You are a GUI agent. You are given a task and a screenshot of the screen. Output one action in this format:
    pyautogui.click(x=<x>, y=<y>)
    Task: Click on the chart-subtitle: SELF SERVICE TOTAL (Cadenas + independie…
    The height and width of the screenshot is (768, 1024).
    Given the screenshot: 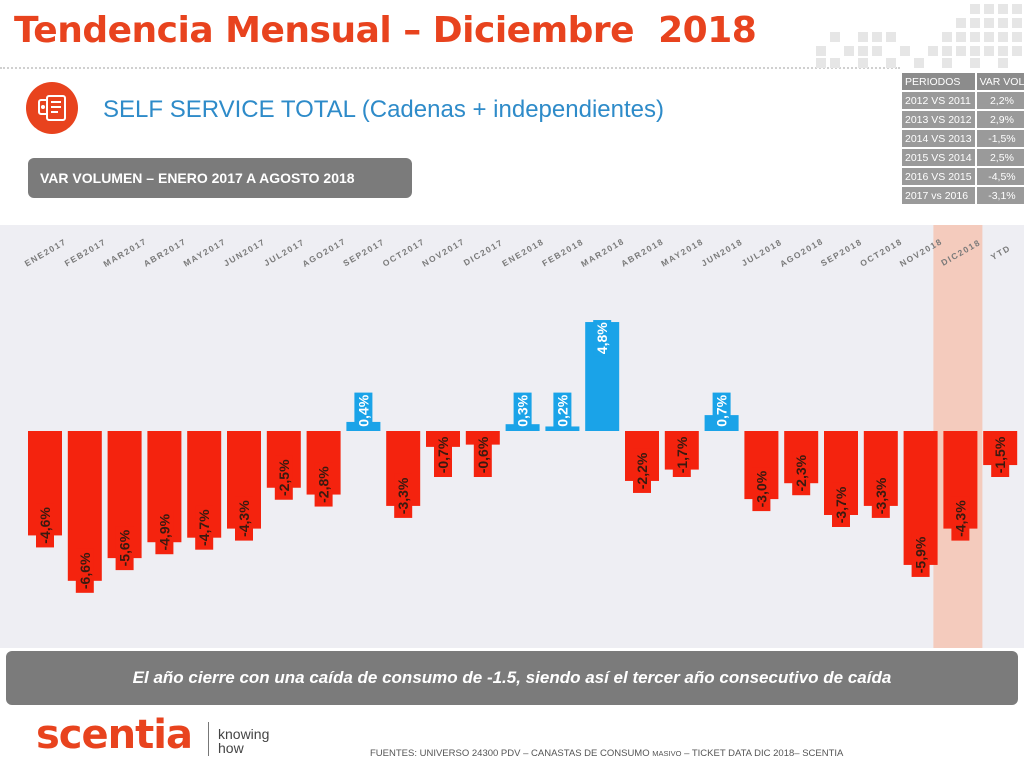 What is the action you would take?
    pyautogui.click(x=383, y=109)
    